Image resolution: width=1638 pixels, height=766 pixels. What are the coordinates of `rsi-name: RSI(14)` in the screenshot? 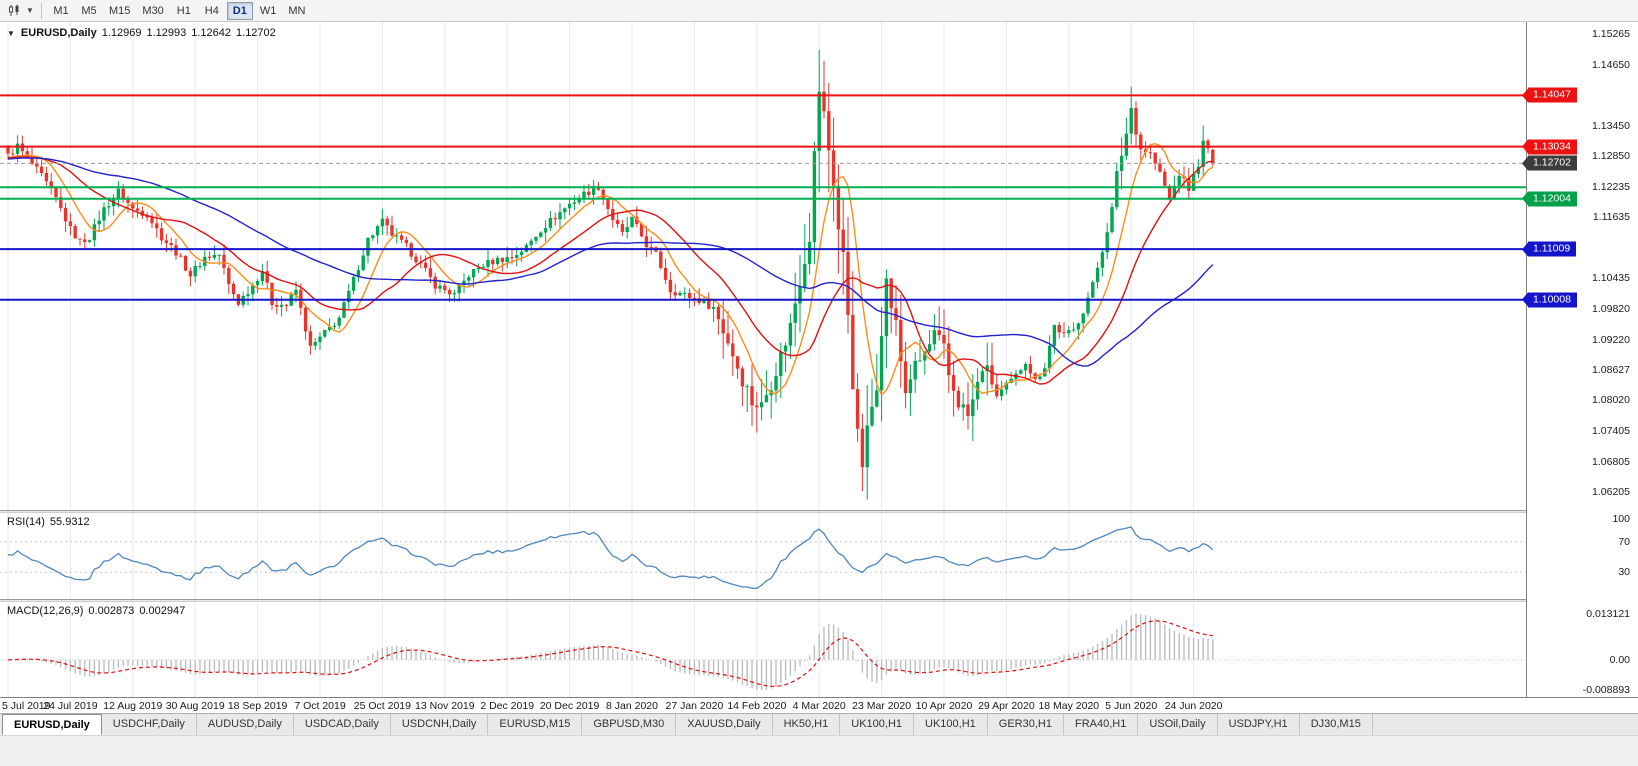 It's located at (26, 522).